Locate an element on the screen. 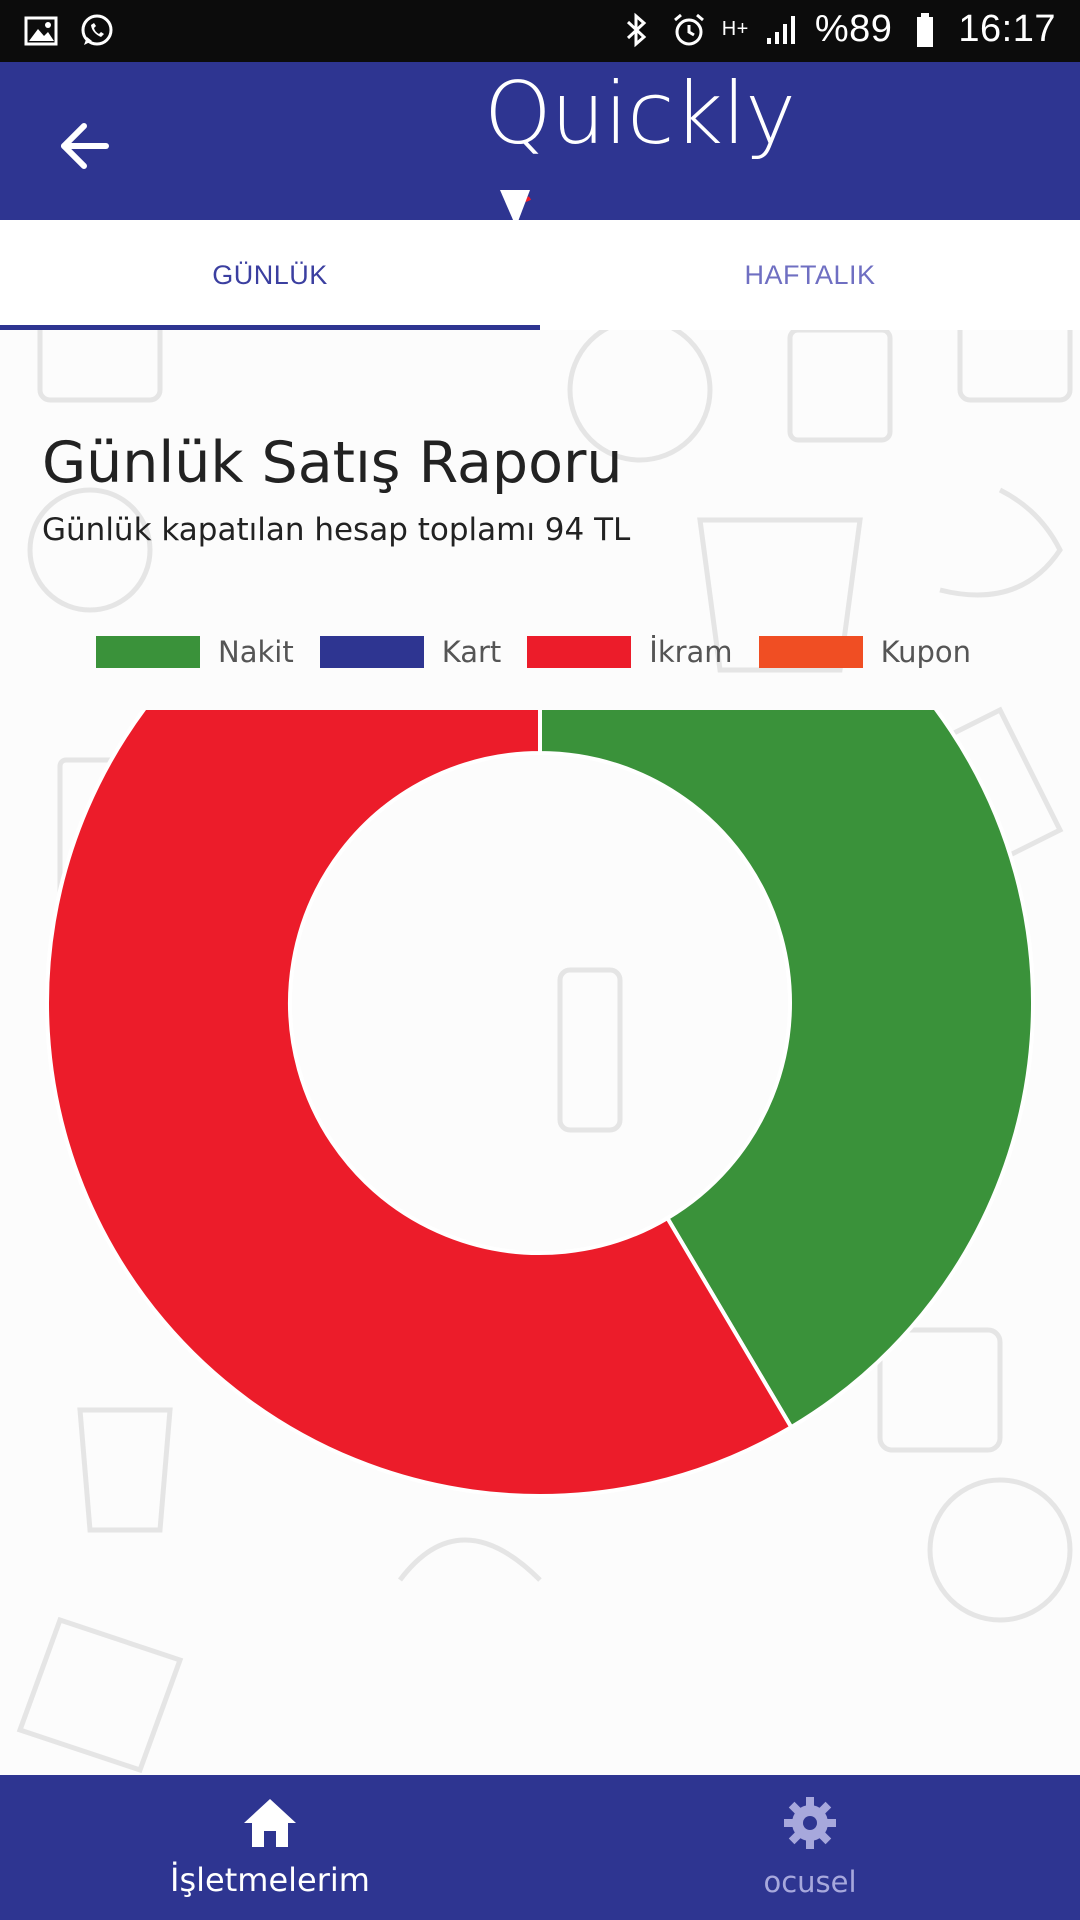  legend-item-kart: Kart is located at coordinates (410, 652).